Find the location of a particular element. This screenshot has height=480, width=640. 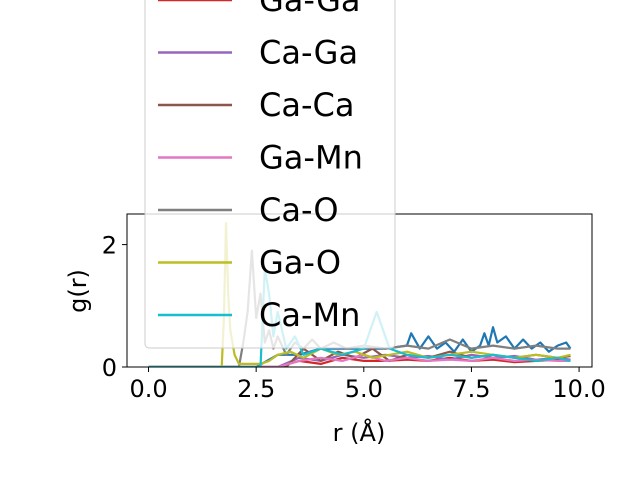

y-tick-label: 2 is located at coordinates (109, 246).